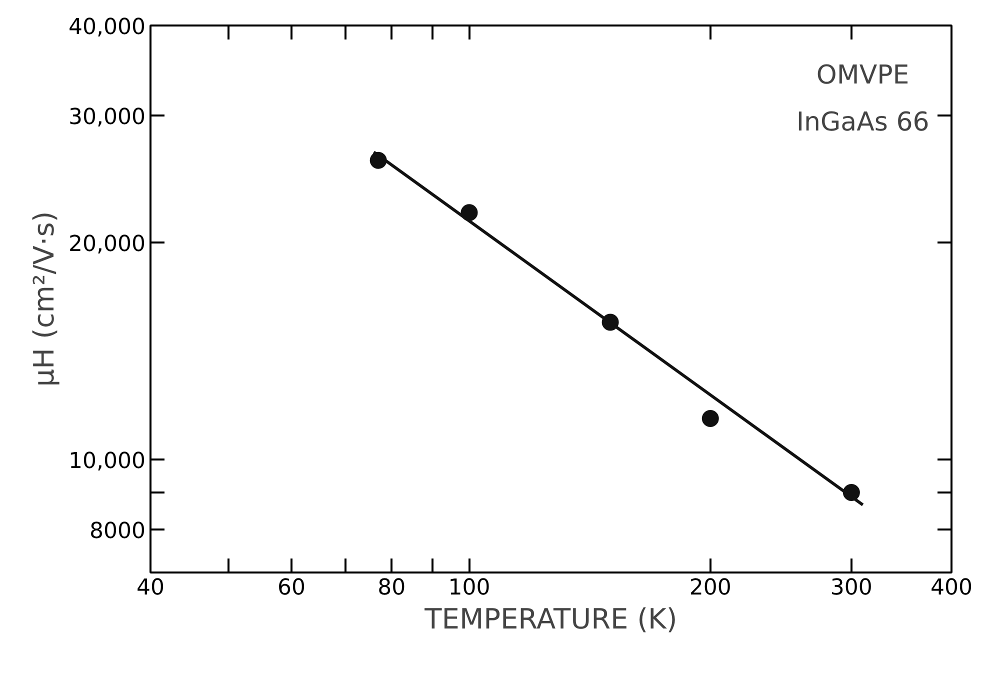 The image size is (991, 677). Describe the element at coordinates (710, 588) in the screenshot. I see `x-tick-label: 200` at that location.